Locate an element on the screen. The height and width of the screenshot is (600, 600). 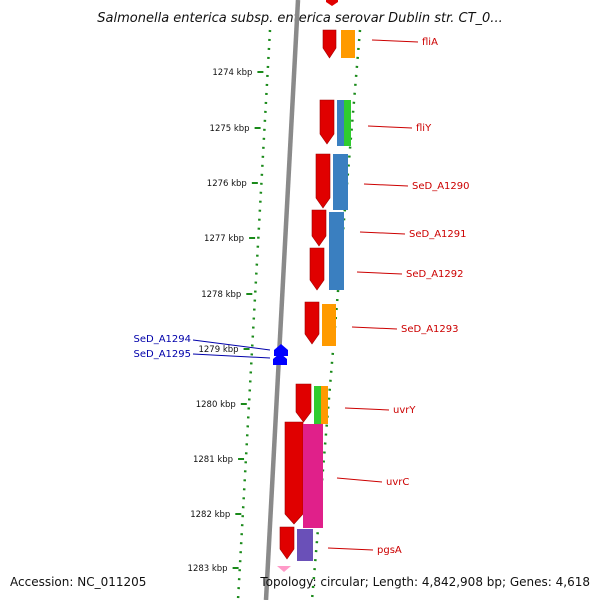
gene-label: SeD_A1292 is located at coordinates (435, 274).